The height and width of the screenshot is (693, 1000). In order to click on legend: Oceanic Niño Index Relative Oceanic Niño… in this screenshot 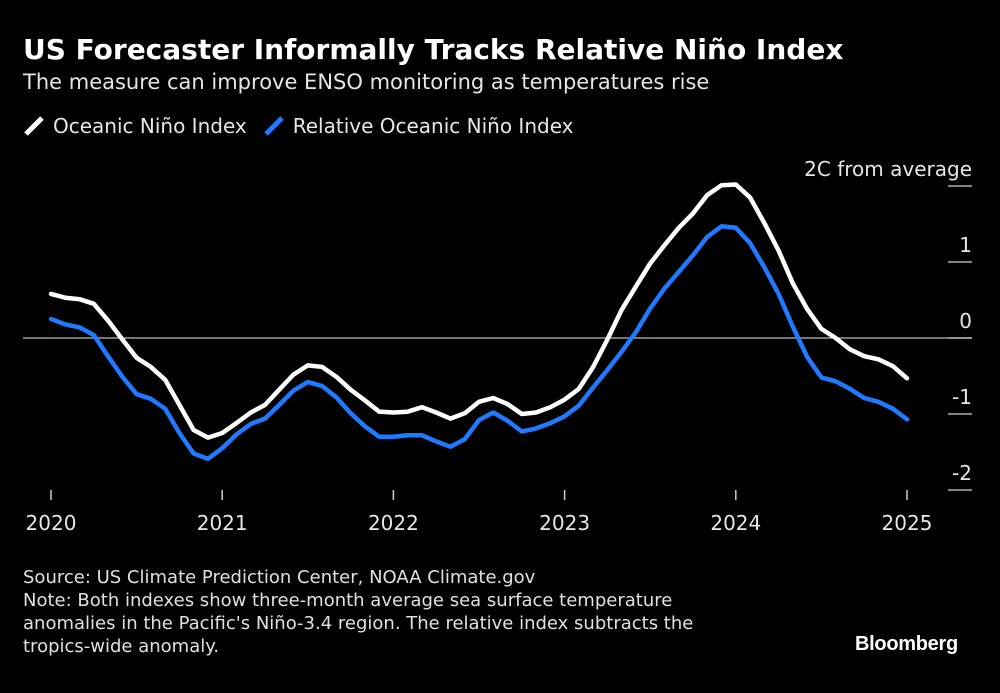, I will do `click(301, 126)`.